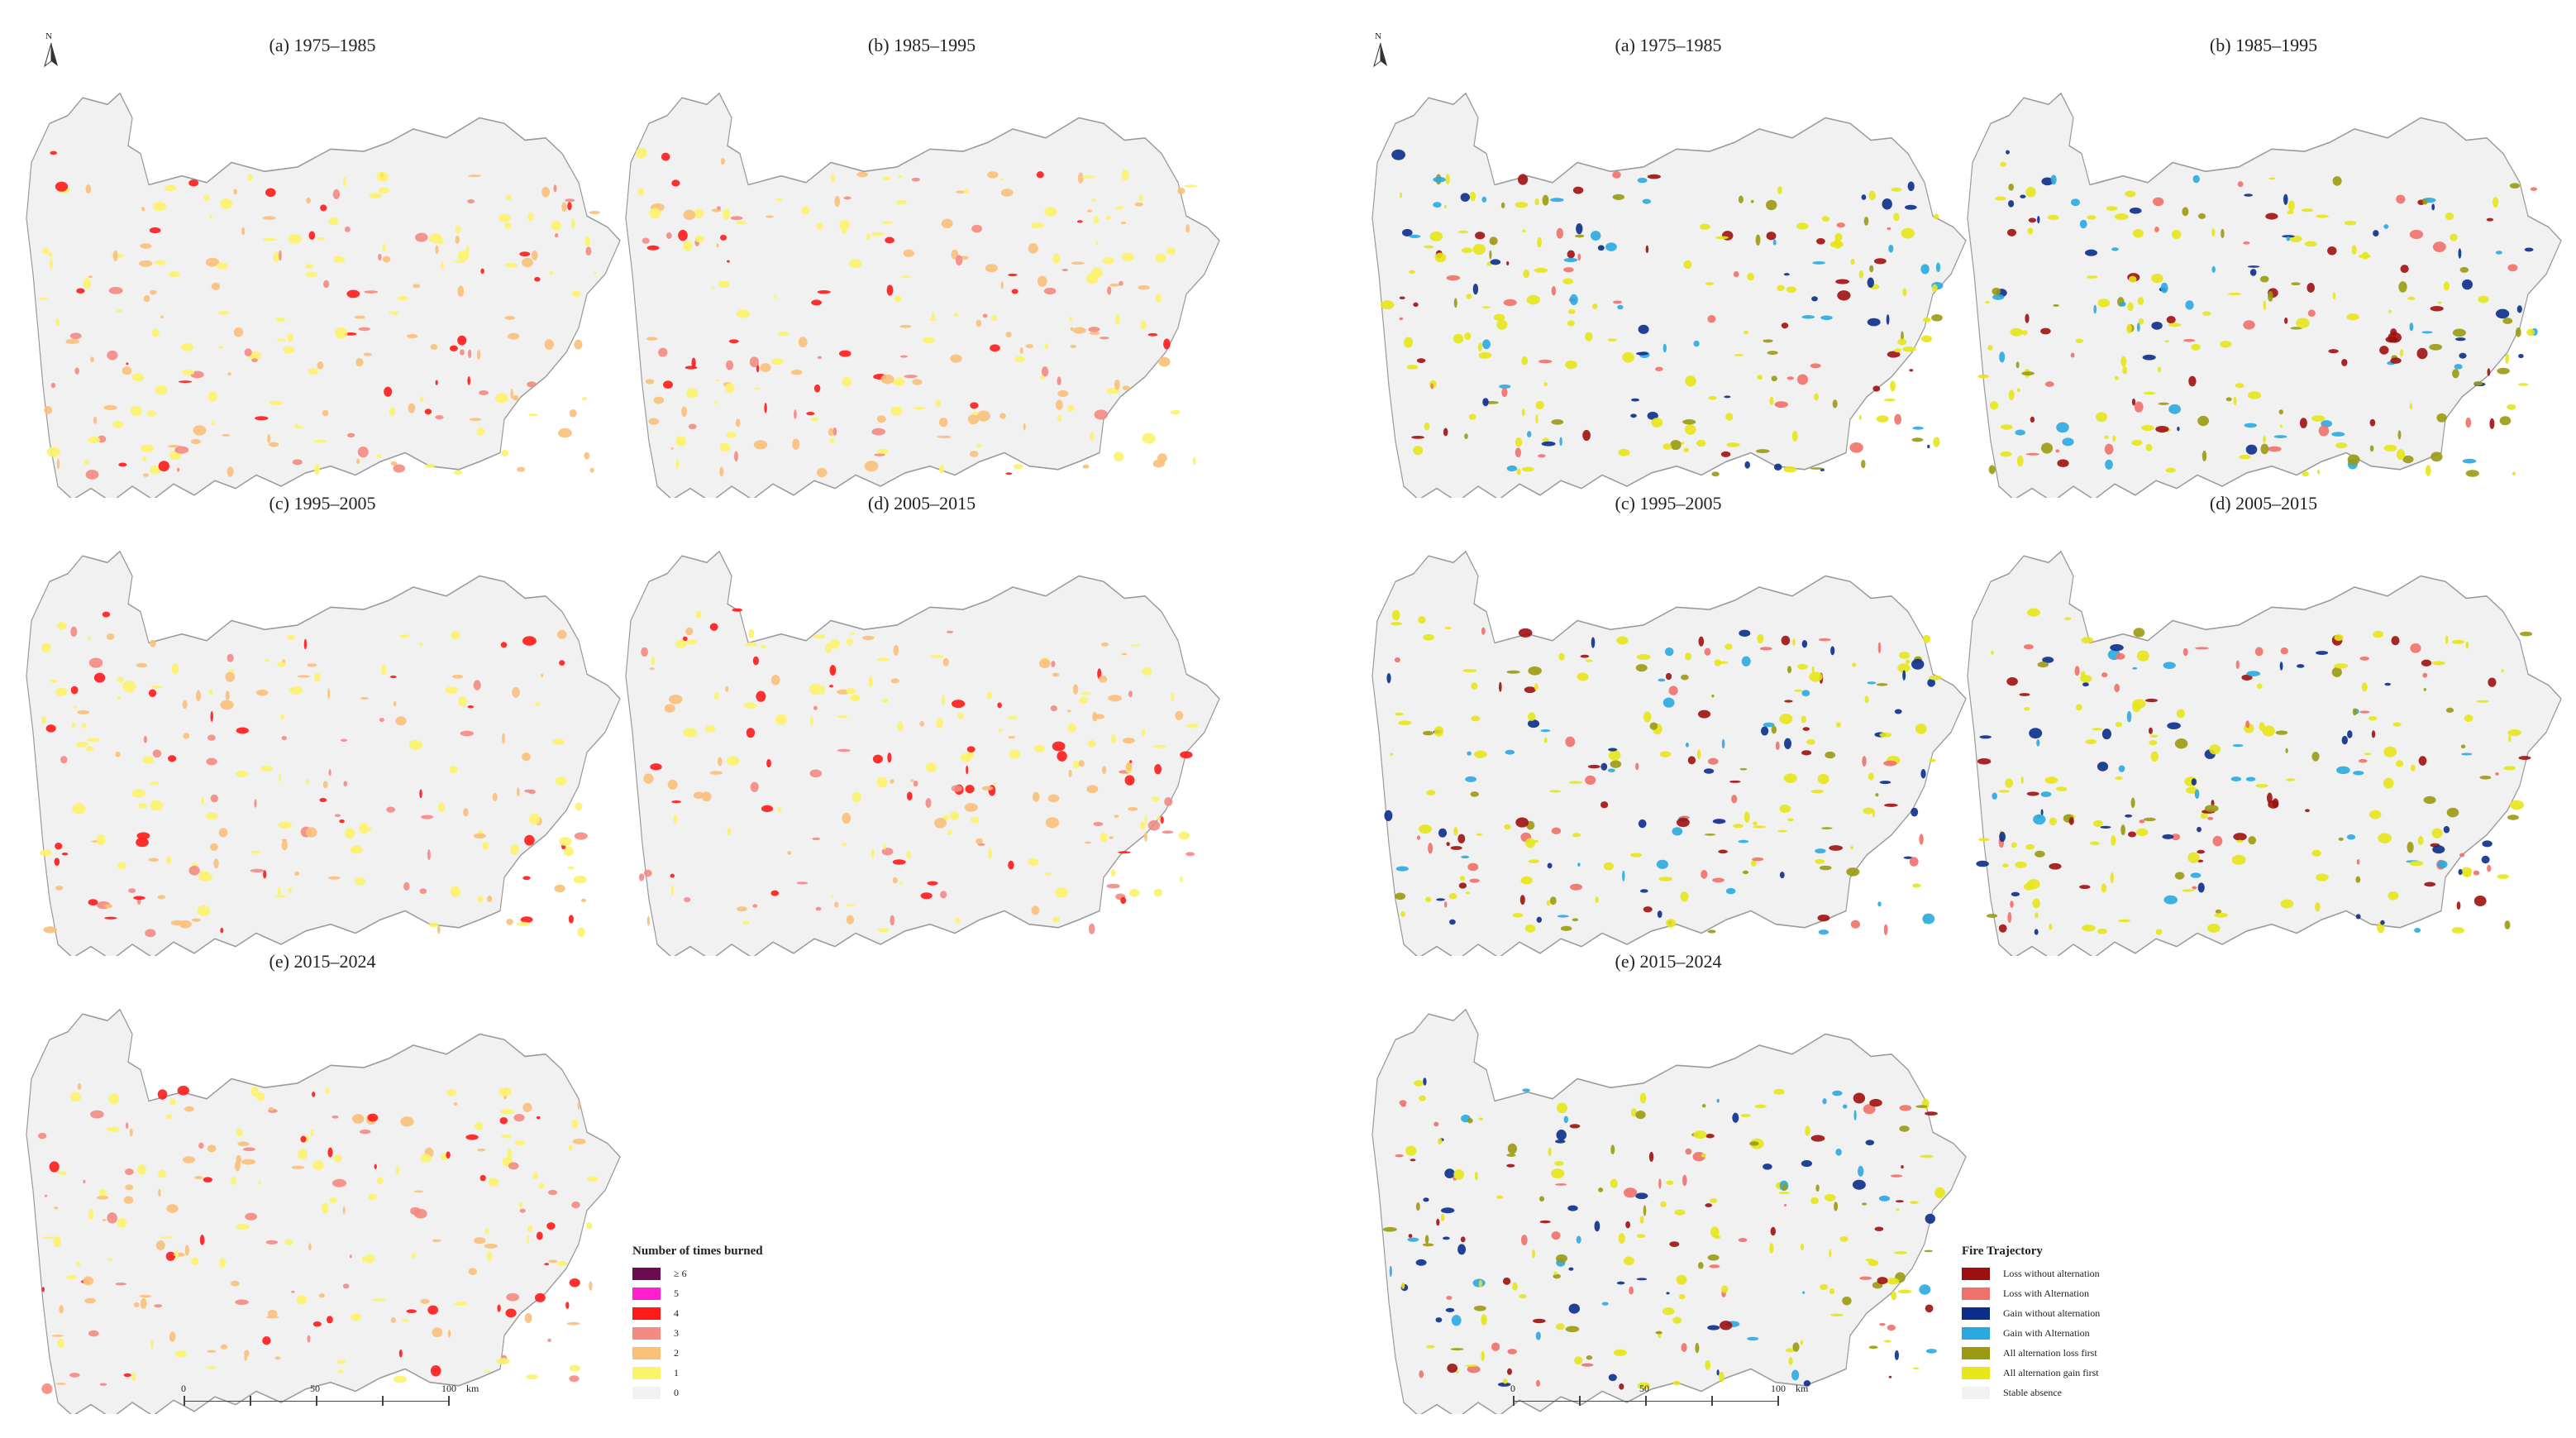 The height and width of the screenshot is (1438, 2576). I want to click on map-panel-a: (a) 1975–1985, so click(322, 266).